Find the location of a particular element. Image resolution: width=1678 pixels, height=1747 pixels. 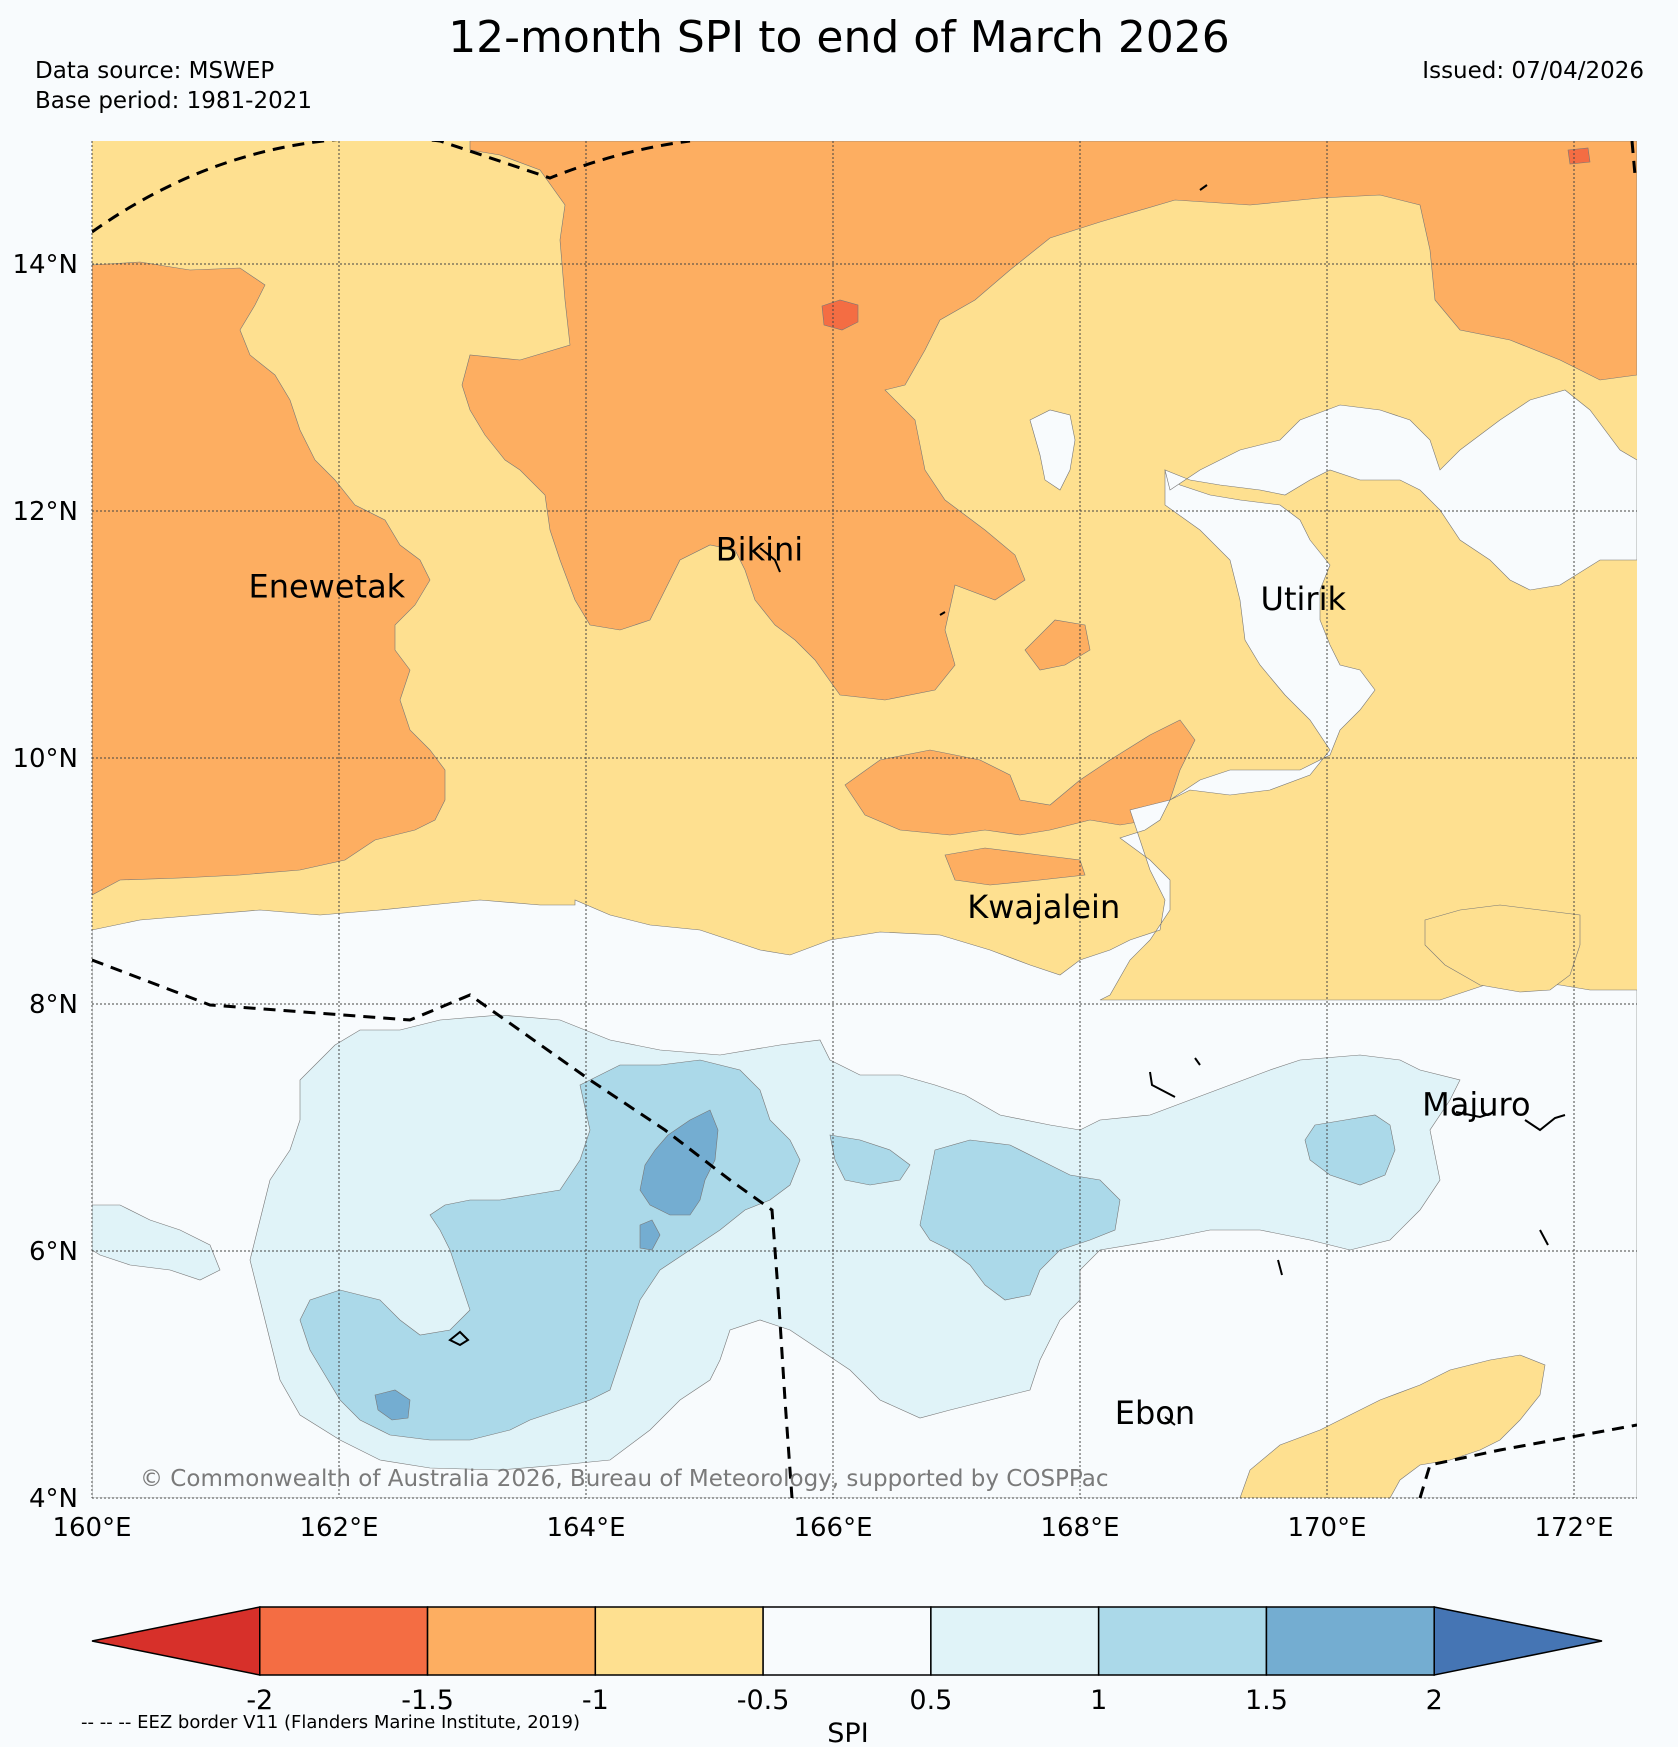

colorbar-tick-label: 1.5 is located at coordinates (1266, 1700).